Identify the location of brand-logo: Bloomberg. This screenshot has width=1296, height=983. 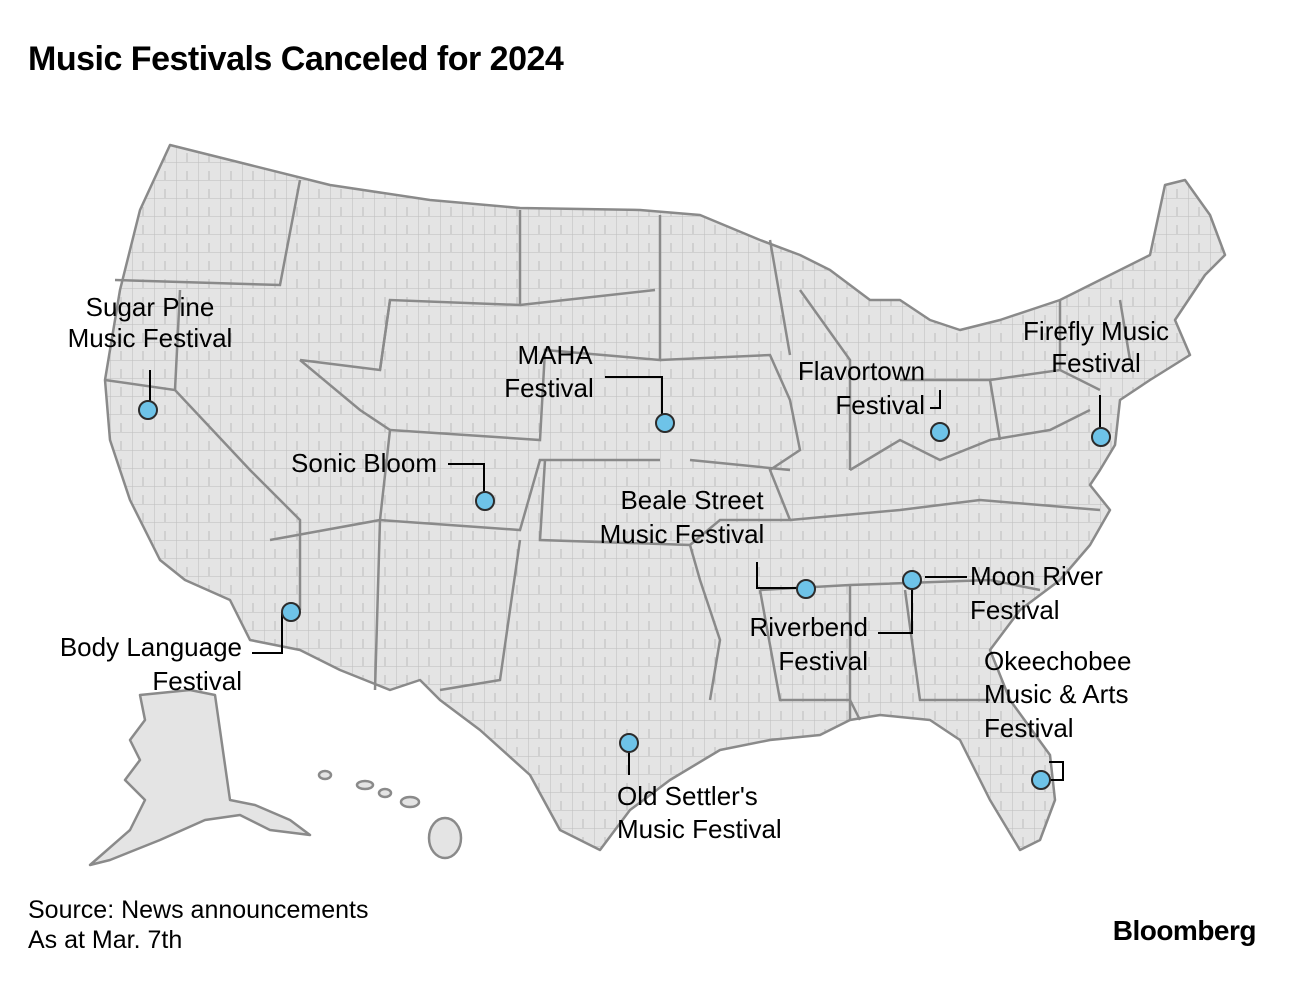
(1184, 930).